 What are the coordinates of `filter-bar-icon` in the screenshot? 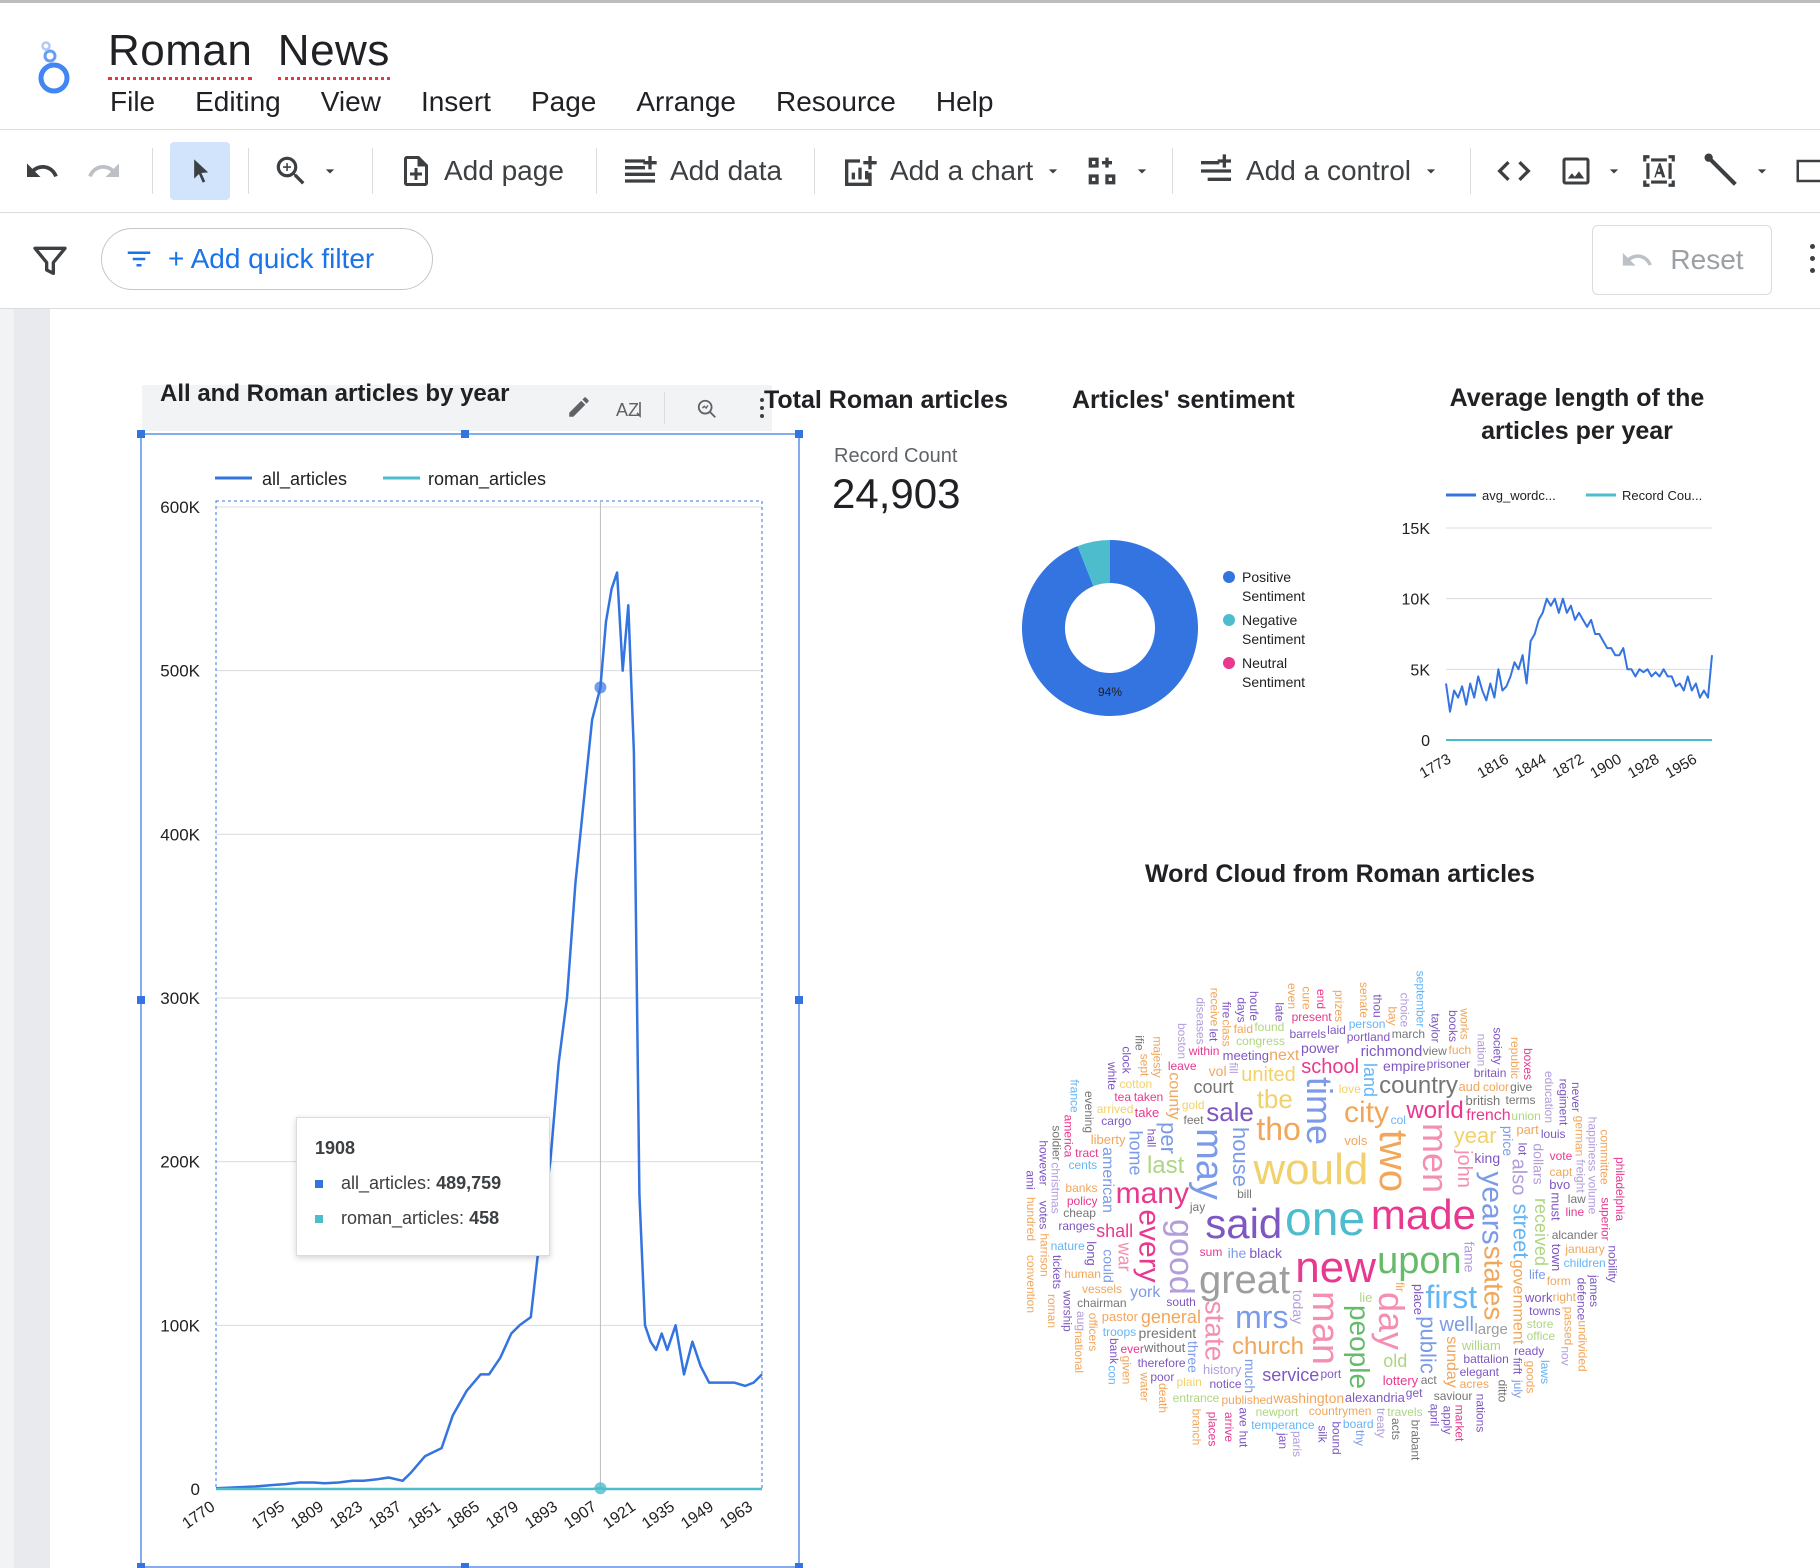 It's located at (50, 262).